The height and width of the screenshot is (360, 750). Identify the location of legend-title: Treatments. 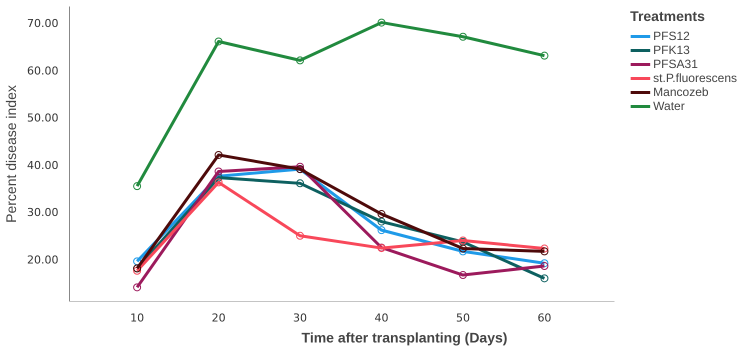
(668, 16).